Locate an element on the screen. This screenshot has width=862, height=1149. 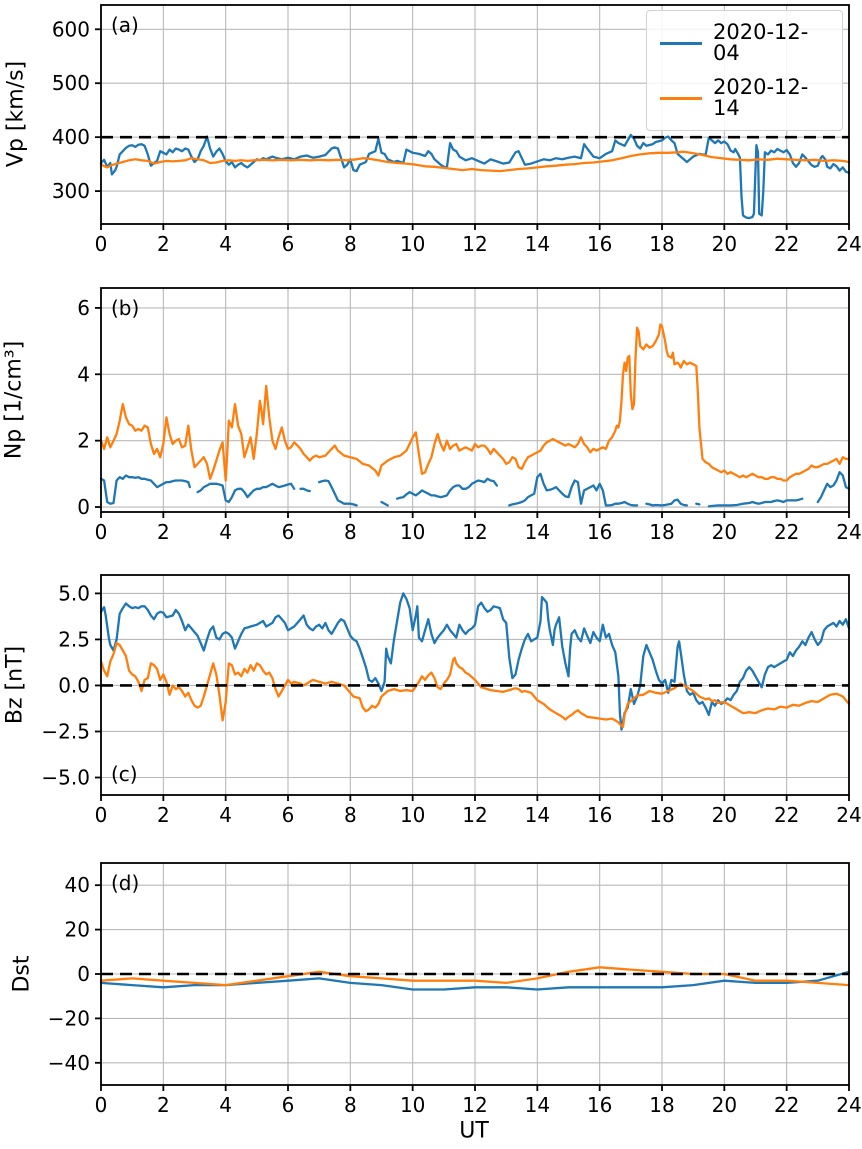
svg-text: −20 is located at coordinates (69, 1018).